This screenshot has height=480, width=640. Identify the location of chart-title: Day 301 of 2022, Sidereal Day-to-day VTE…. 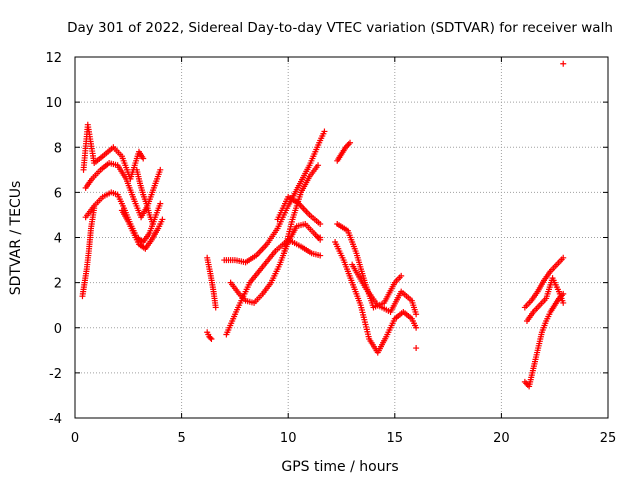
(340, 28).